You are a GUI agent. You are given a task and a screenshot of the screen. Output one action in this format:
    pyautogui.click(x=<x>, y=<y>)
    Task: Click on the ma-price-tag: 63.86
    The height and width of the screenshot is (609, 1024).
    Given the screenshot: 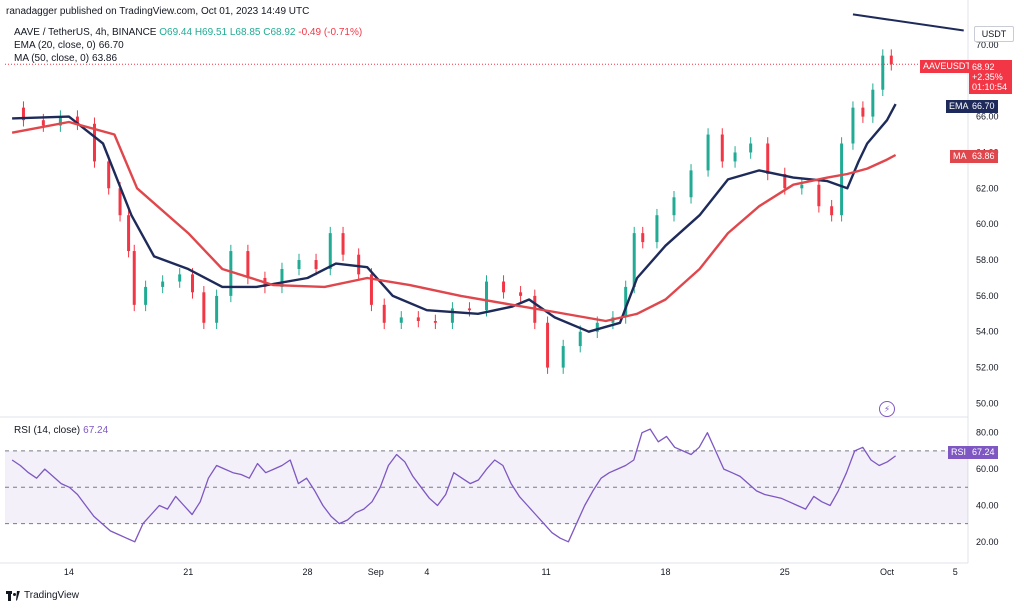 What is the action you would take?
    pyautogui.click(x=983, y=156)
    